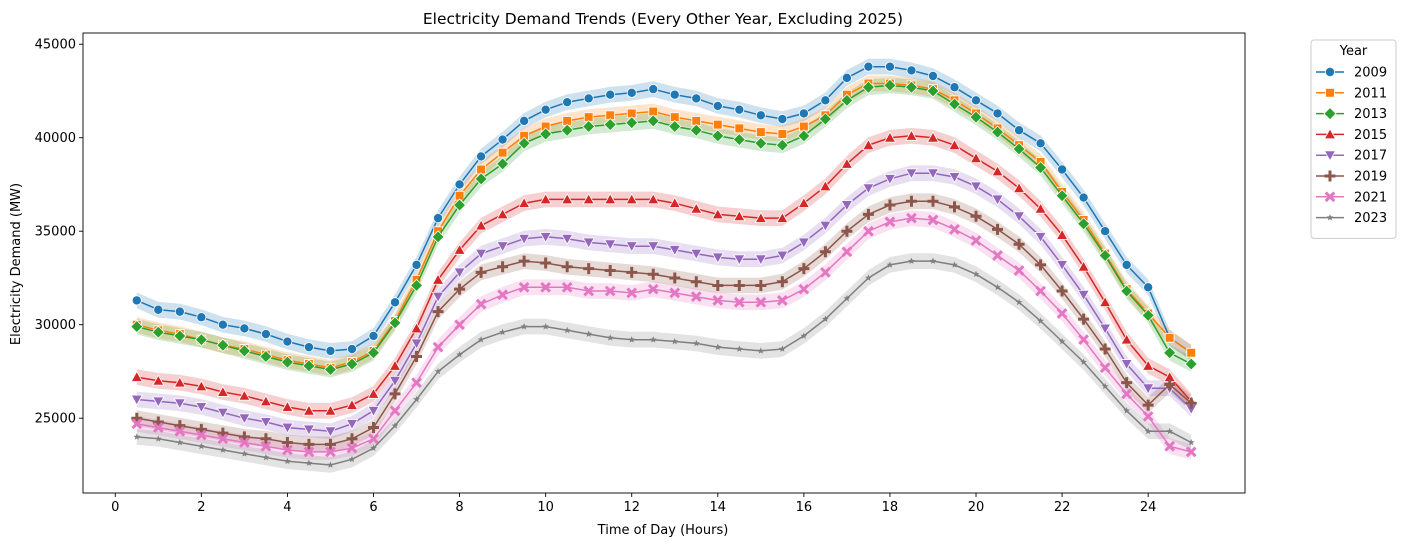 The height and width of the screenshot is (547, 1405). What do you see at coordinates (1353, 139) in the screenshot?
I see `legend: Year 2009 2011 2013 2015 2017 2019 2021 2023` at bounding box center [1353, 139].